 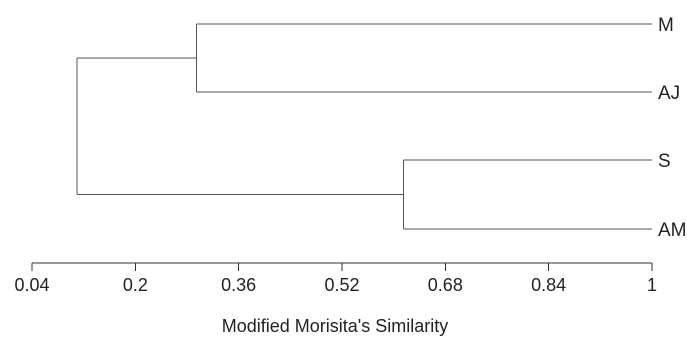 I want to click on x-axis: 0.04 0.2 0.36 0.52 0.68 0.84 1, so click(x=335, y=278).